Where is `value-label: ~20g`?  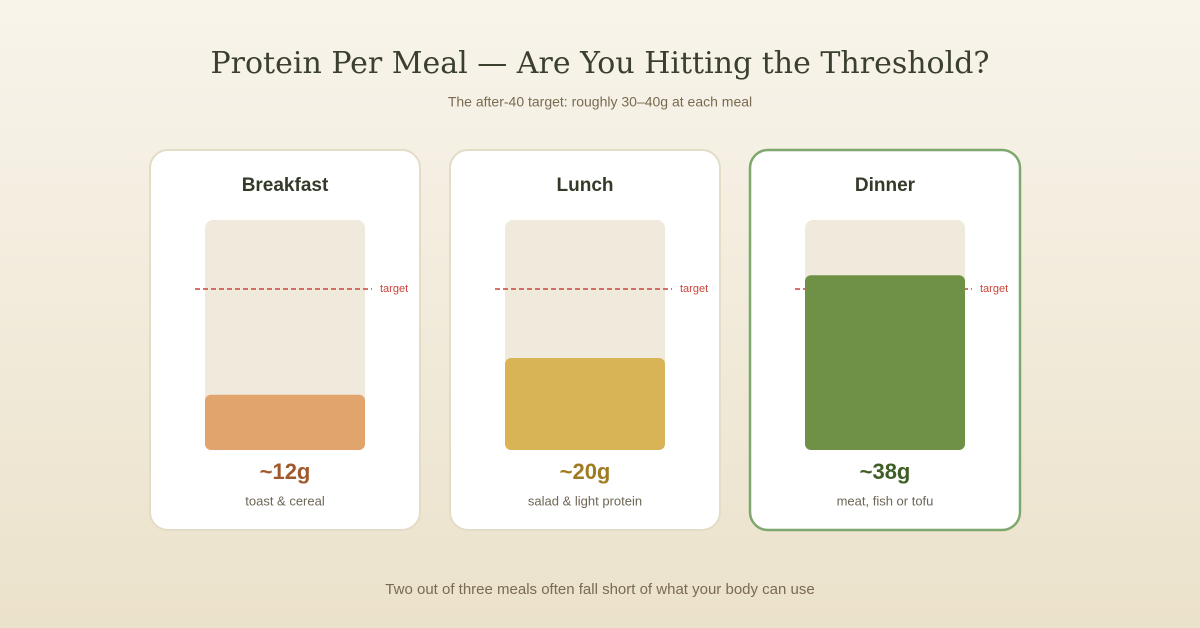
value-label: ~20g is located at coordinates (585, 471).